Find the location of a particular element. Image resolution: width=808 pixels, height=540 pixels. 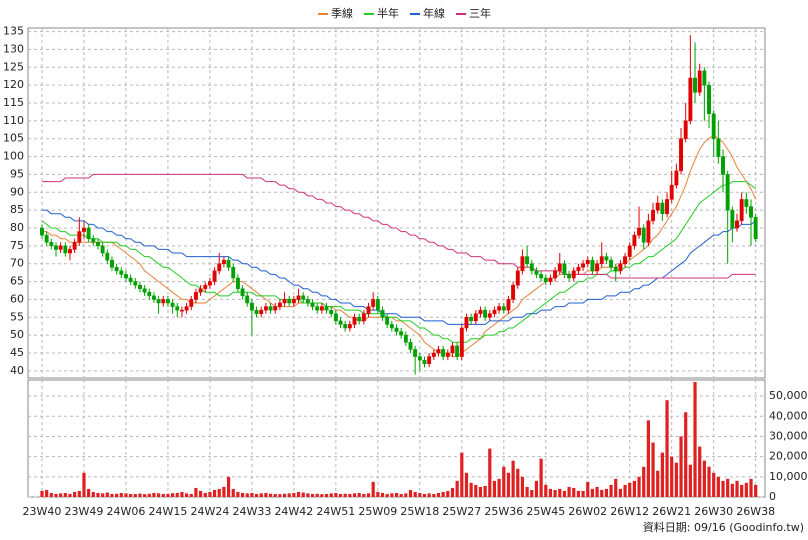

x-tick-label: 23W49 is located at coordinates (84, 511).